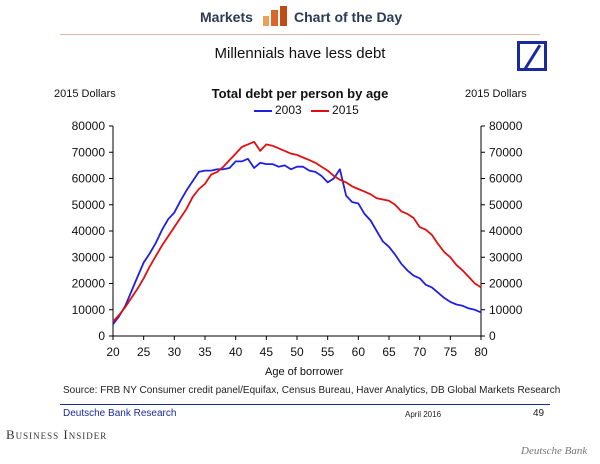  Describe the element at coordinates (300, 93) in the screenshot. I see `chart-subtitle: Total debt per person by age` at that location.